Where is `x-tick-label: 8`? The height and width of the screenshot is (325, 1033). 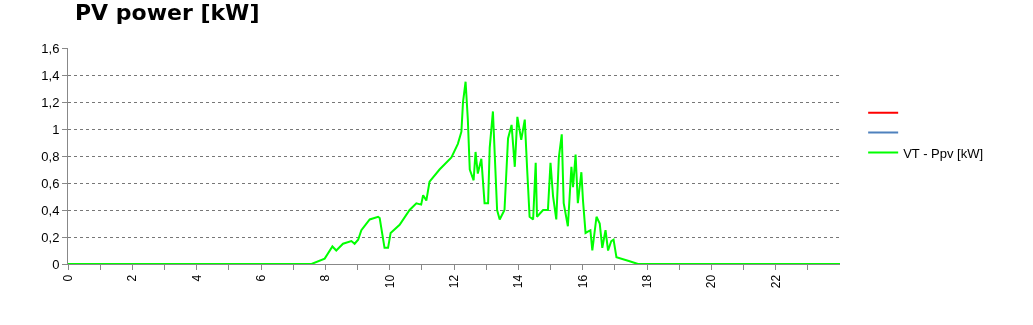 x-tick-label: 8 is located at coordinates (325, 278).